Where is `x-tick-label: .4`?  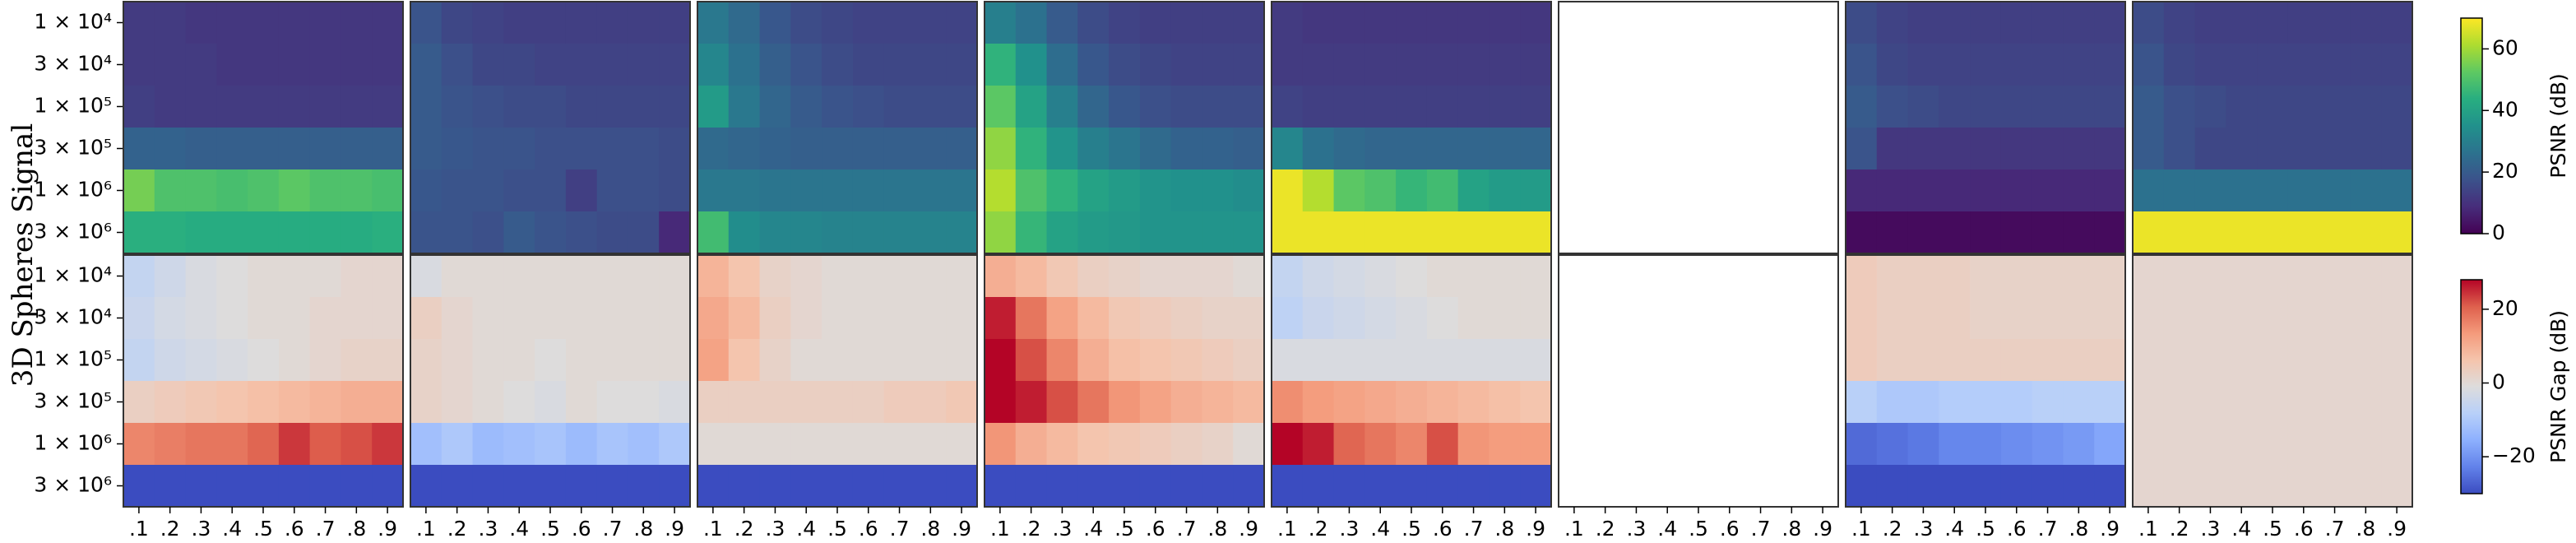
x-tick-label: .4 is located at coordinates (806, 529).